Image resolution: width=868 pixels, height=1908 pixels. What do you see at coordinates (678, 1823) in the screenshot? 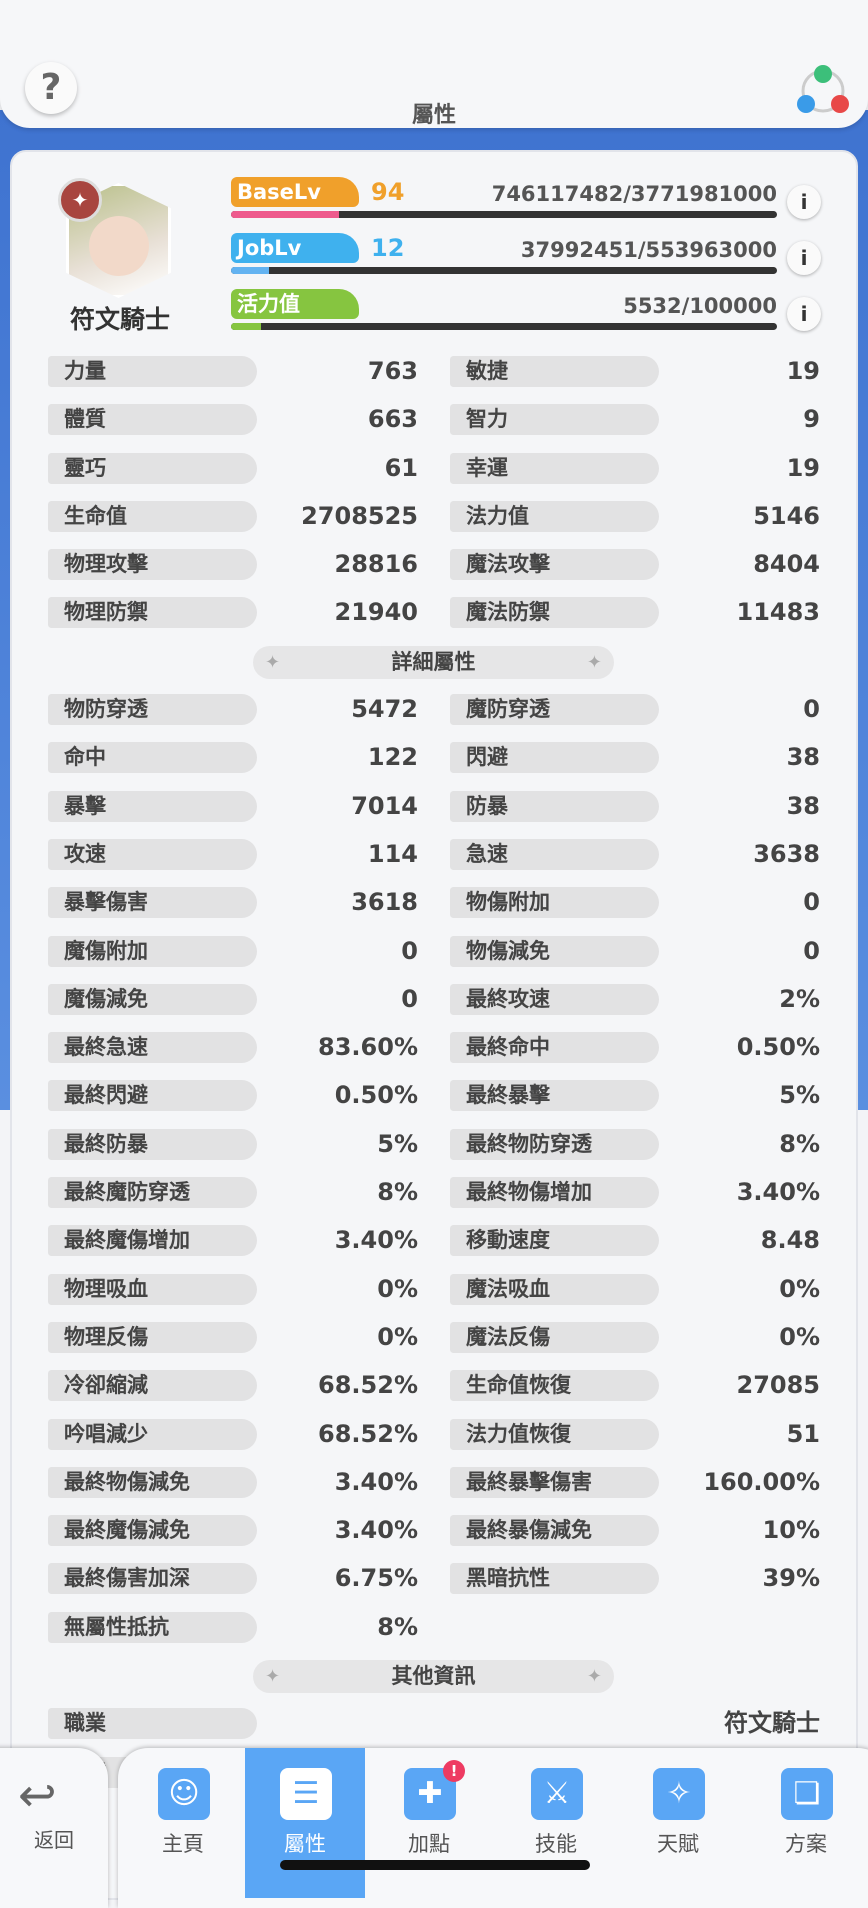
I see `tab-talent-compass: ✧ 天賦` at bounding box center [678, 1823].